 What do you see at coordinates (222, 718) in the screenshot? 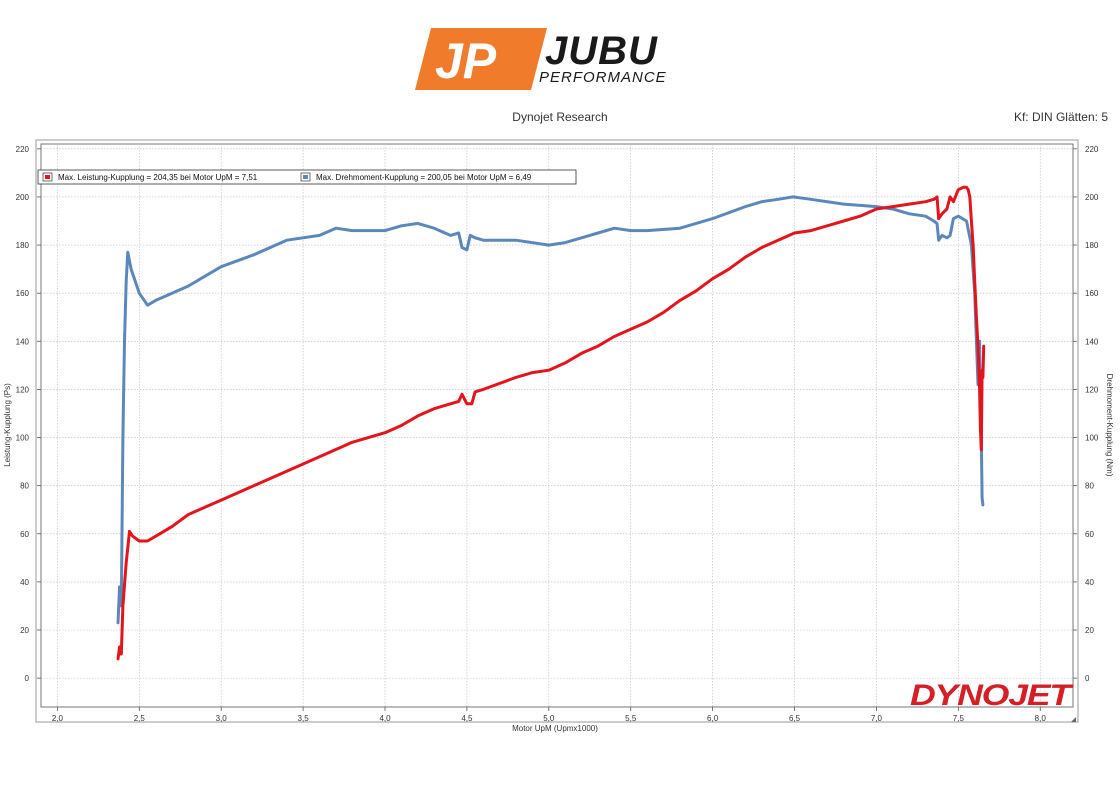
I see `x-tick-label: 3,0` at bounding box center [222, 718].